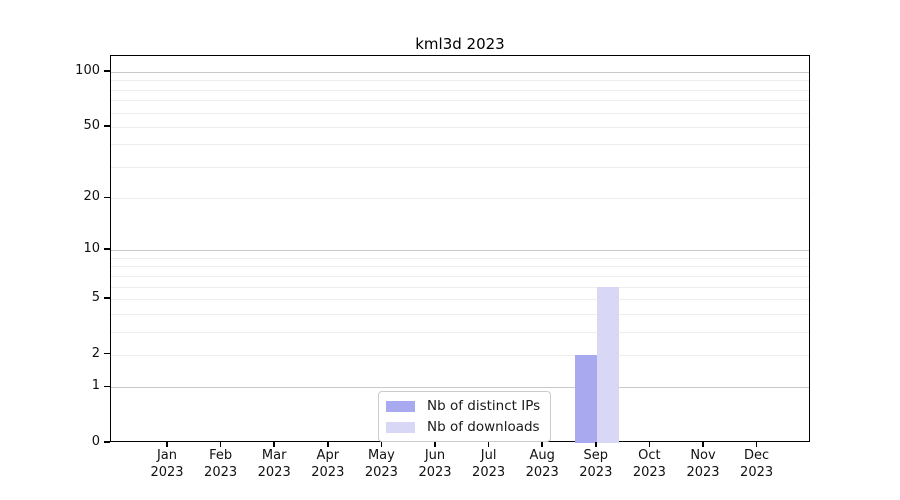 Image resolution: width=900 pixels, height=500 pixels. What do you see at coordinates (95, 386) in the screenshot?
I see `y-tick-label: 1` at bounding box center [95, 386].